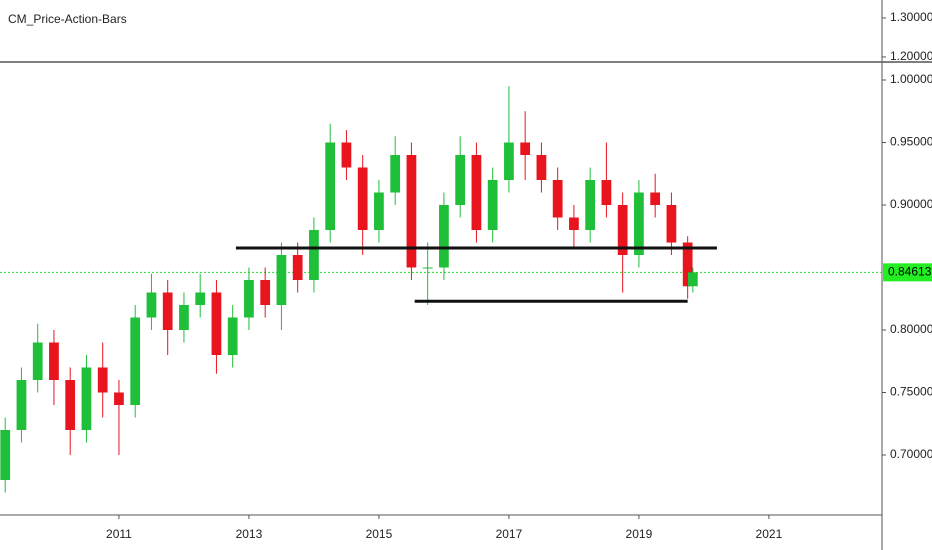 This screenshot has height=550, width=932. I want to click on y2-tick-label: 1.30000, so click(911, 17).